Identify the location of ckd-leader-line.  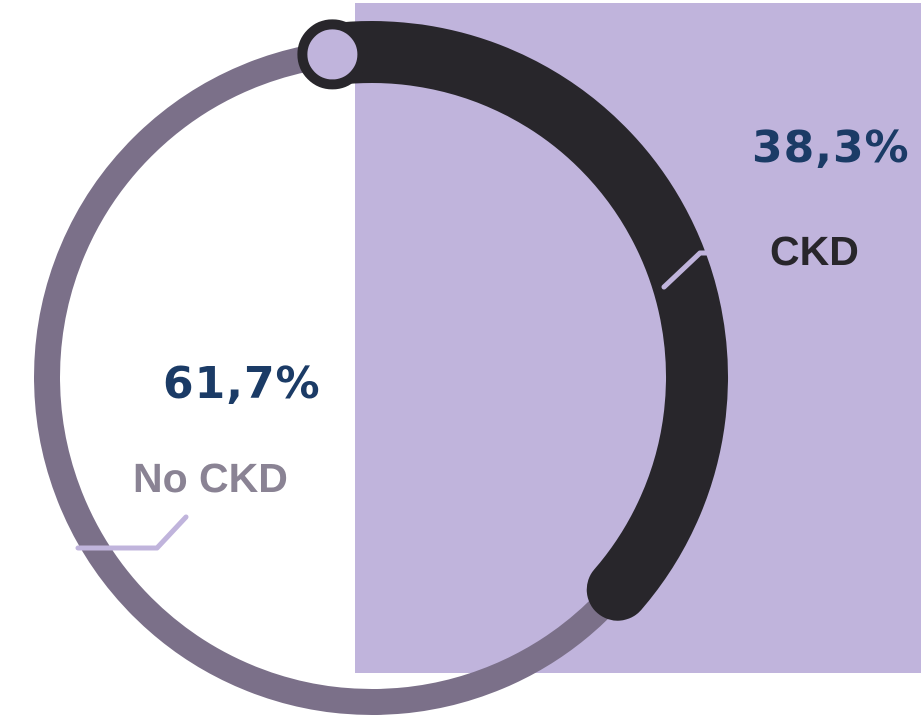
(703, 270).